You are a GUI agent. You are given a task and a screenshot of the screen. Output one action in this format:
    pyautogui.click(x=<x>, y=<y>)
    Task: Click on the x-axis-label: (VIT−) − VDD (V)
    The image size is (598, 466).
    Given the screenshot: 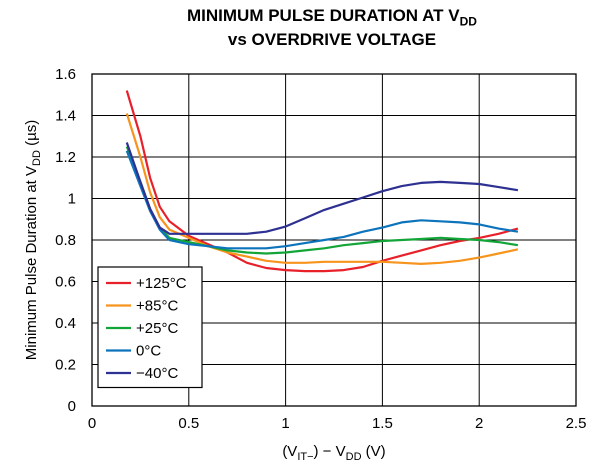 What is the action you would take?
    pyautogui.click(x=333, y=453)
    